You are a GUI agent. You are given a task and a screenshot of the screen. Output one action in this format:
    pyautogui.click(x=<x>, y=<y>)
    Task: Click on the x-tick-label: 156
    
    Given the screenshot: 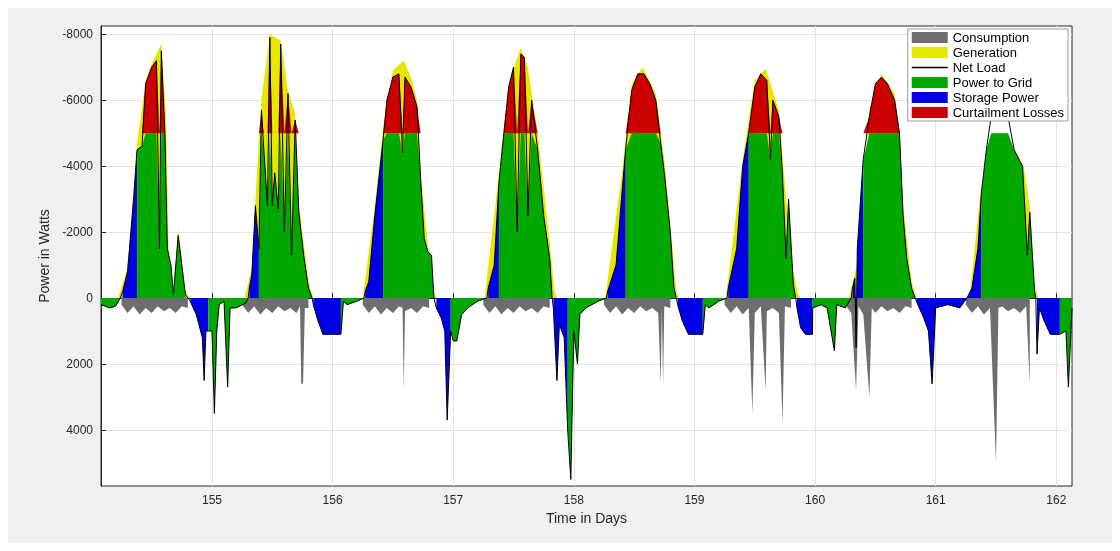 What is the action you would take?
    pyautogui.click(x=332, y=500)
    